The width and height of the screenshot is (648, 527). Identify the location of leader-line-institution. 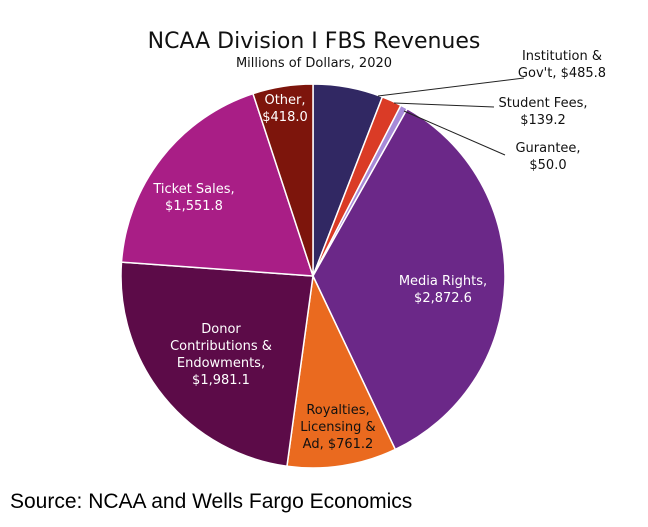
(451, 87).